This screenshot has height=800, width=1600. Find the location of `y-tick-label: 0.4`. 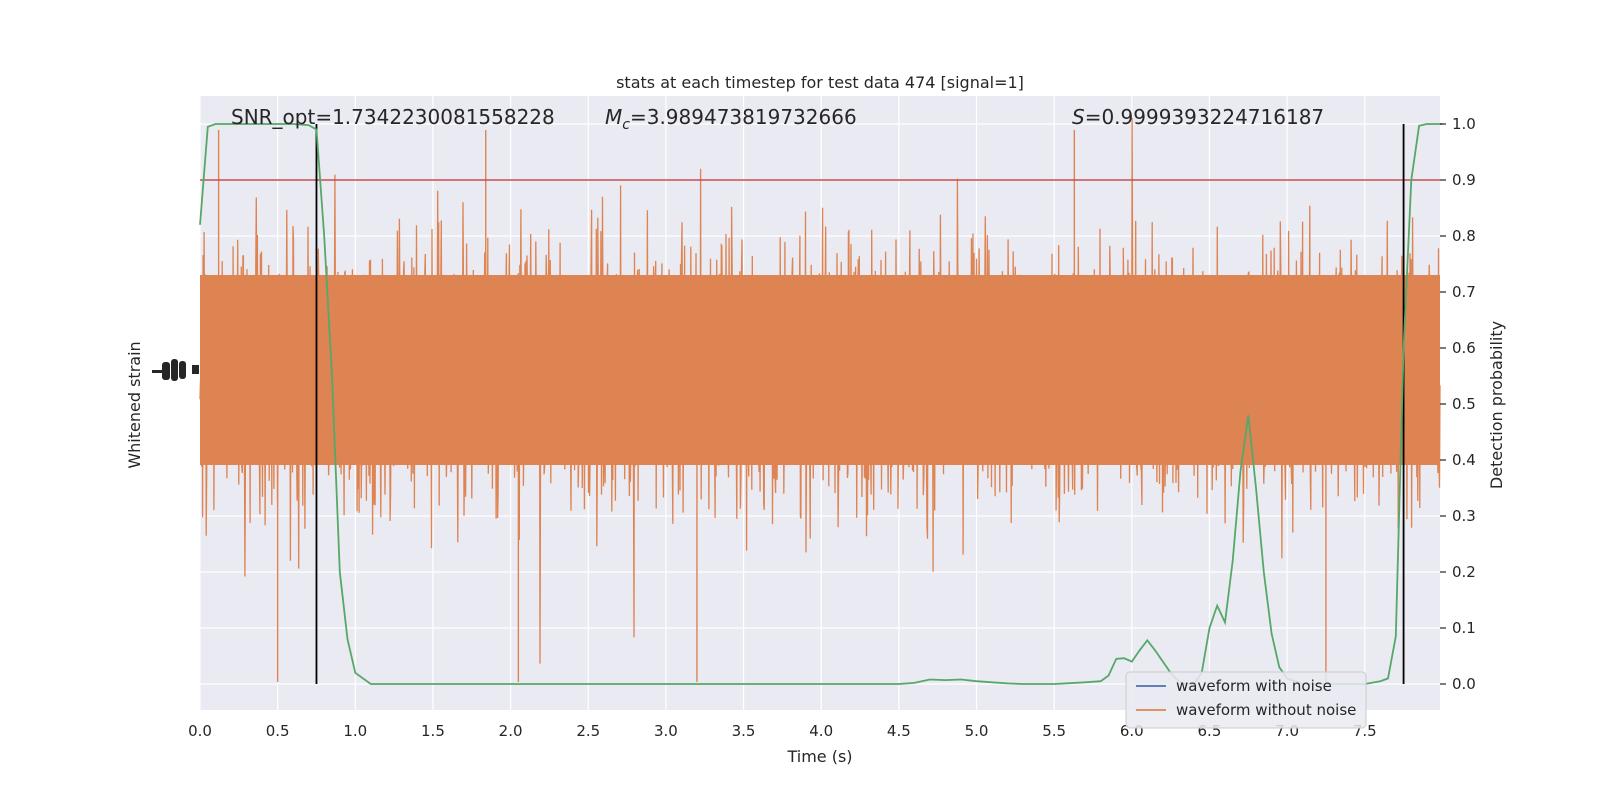

y-tick-label: 0.4 is located at coordinates (1464, 460).